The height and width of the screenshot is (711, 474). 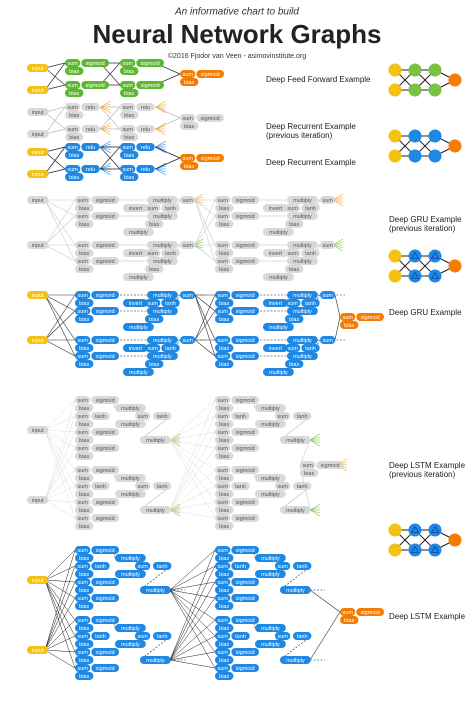 What do you see at coordinates (90, 148) in the screenshot?
I see `node-label: relu` at bounding box center [90, 148].